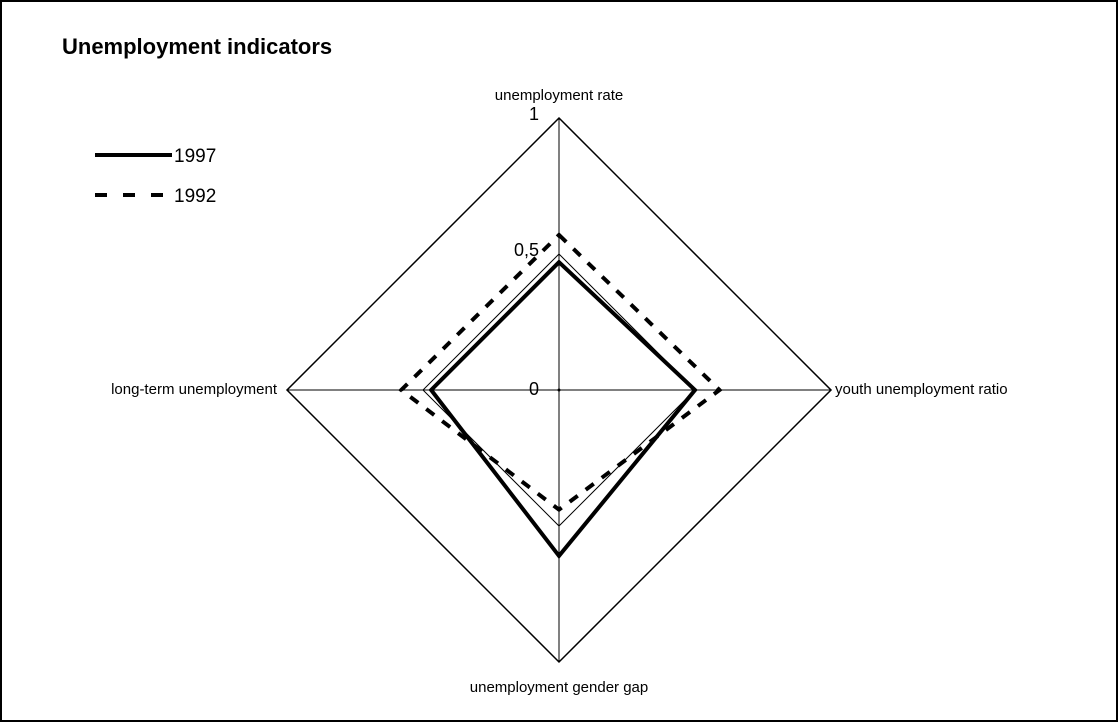  What do you see at coordinates (559, 687) in the screenshot?
I see `category-label: unemployment gender gap` at bounding box center [559, 687].